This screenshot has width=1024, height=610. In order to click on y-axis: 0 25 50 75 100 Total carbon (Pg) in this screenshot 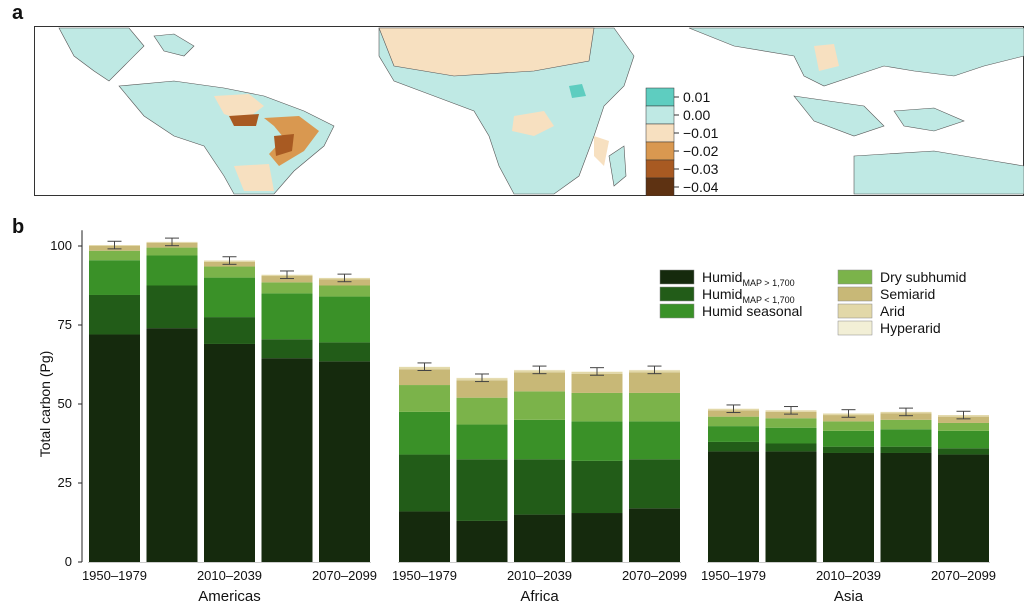, I will do `click(60, 399)`.